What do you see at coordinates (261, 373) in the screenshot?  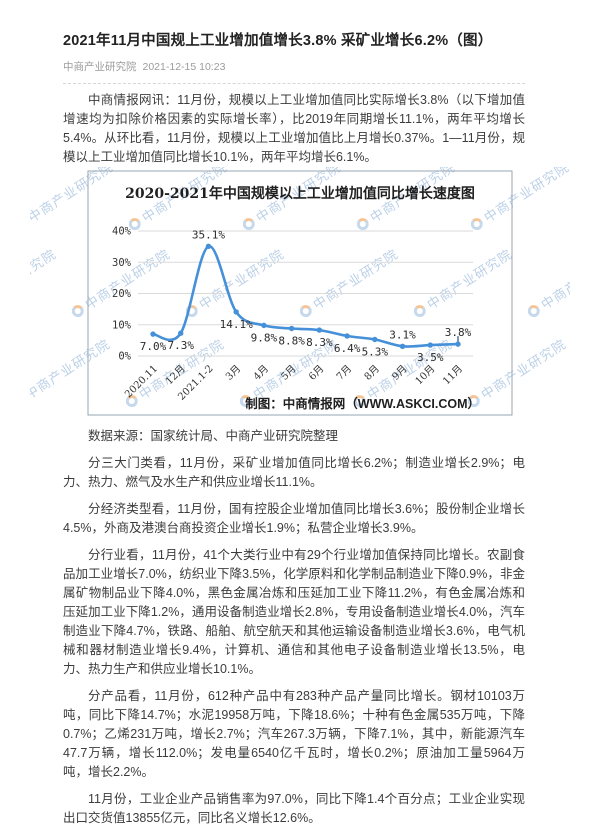 I see `x-axis-tick-label: 4月` at bounding box center [261, 373].